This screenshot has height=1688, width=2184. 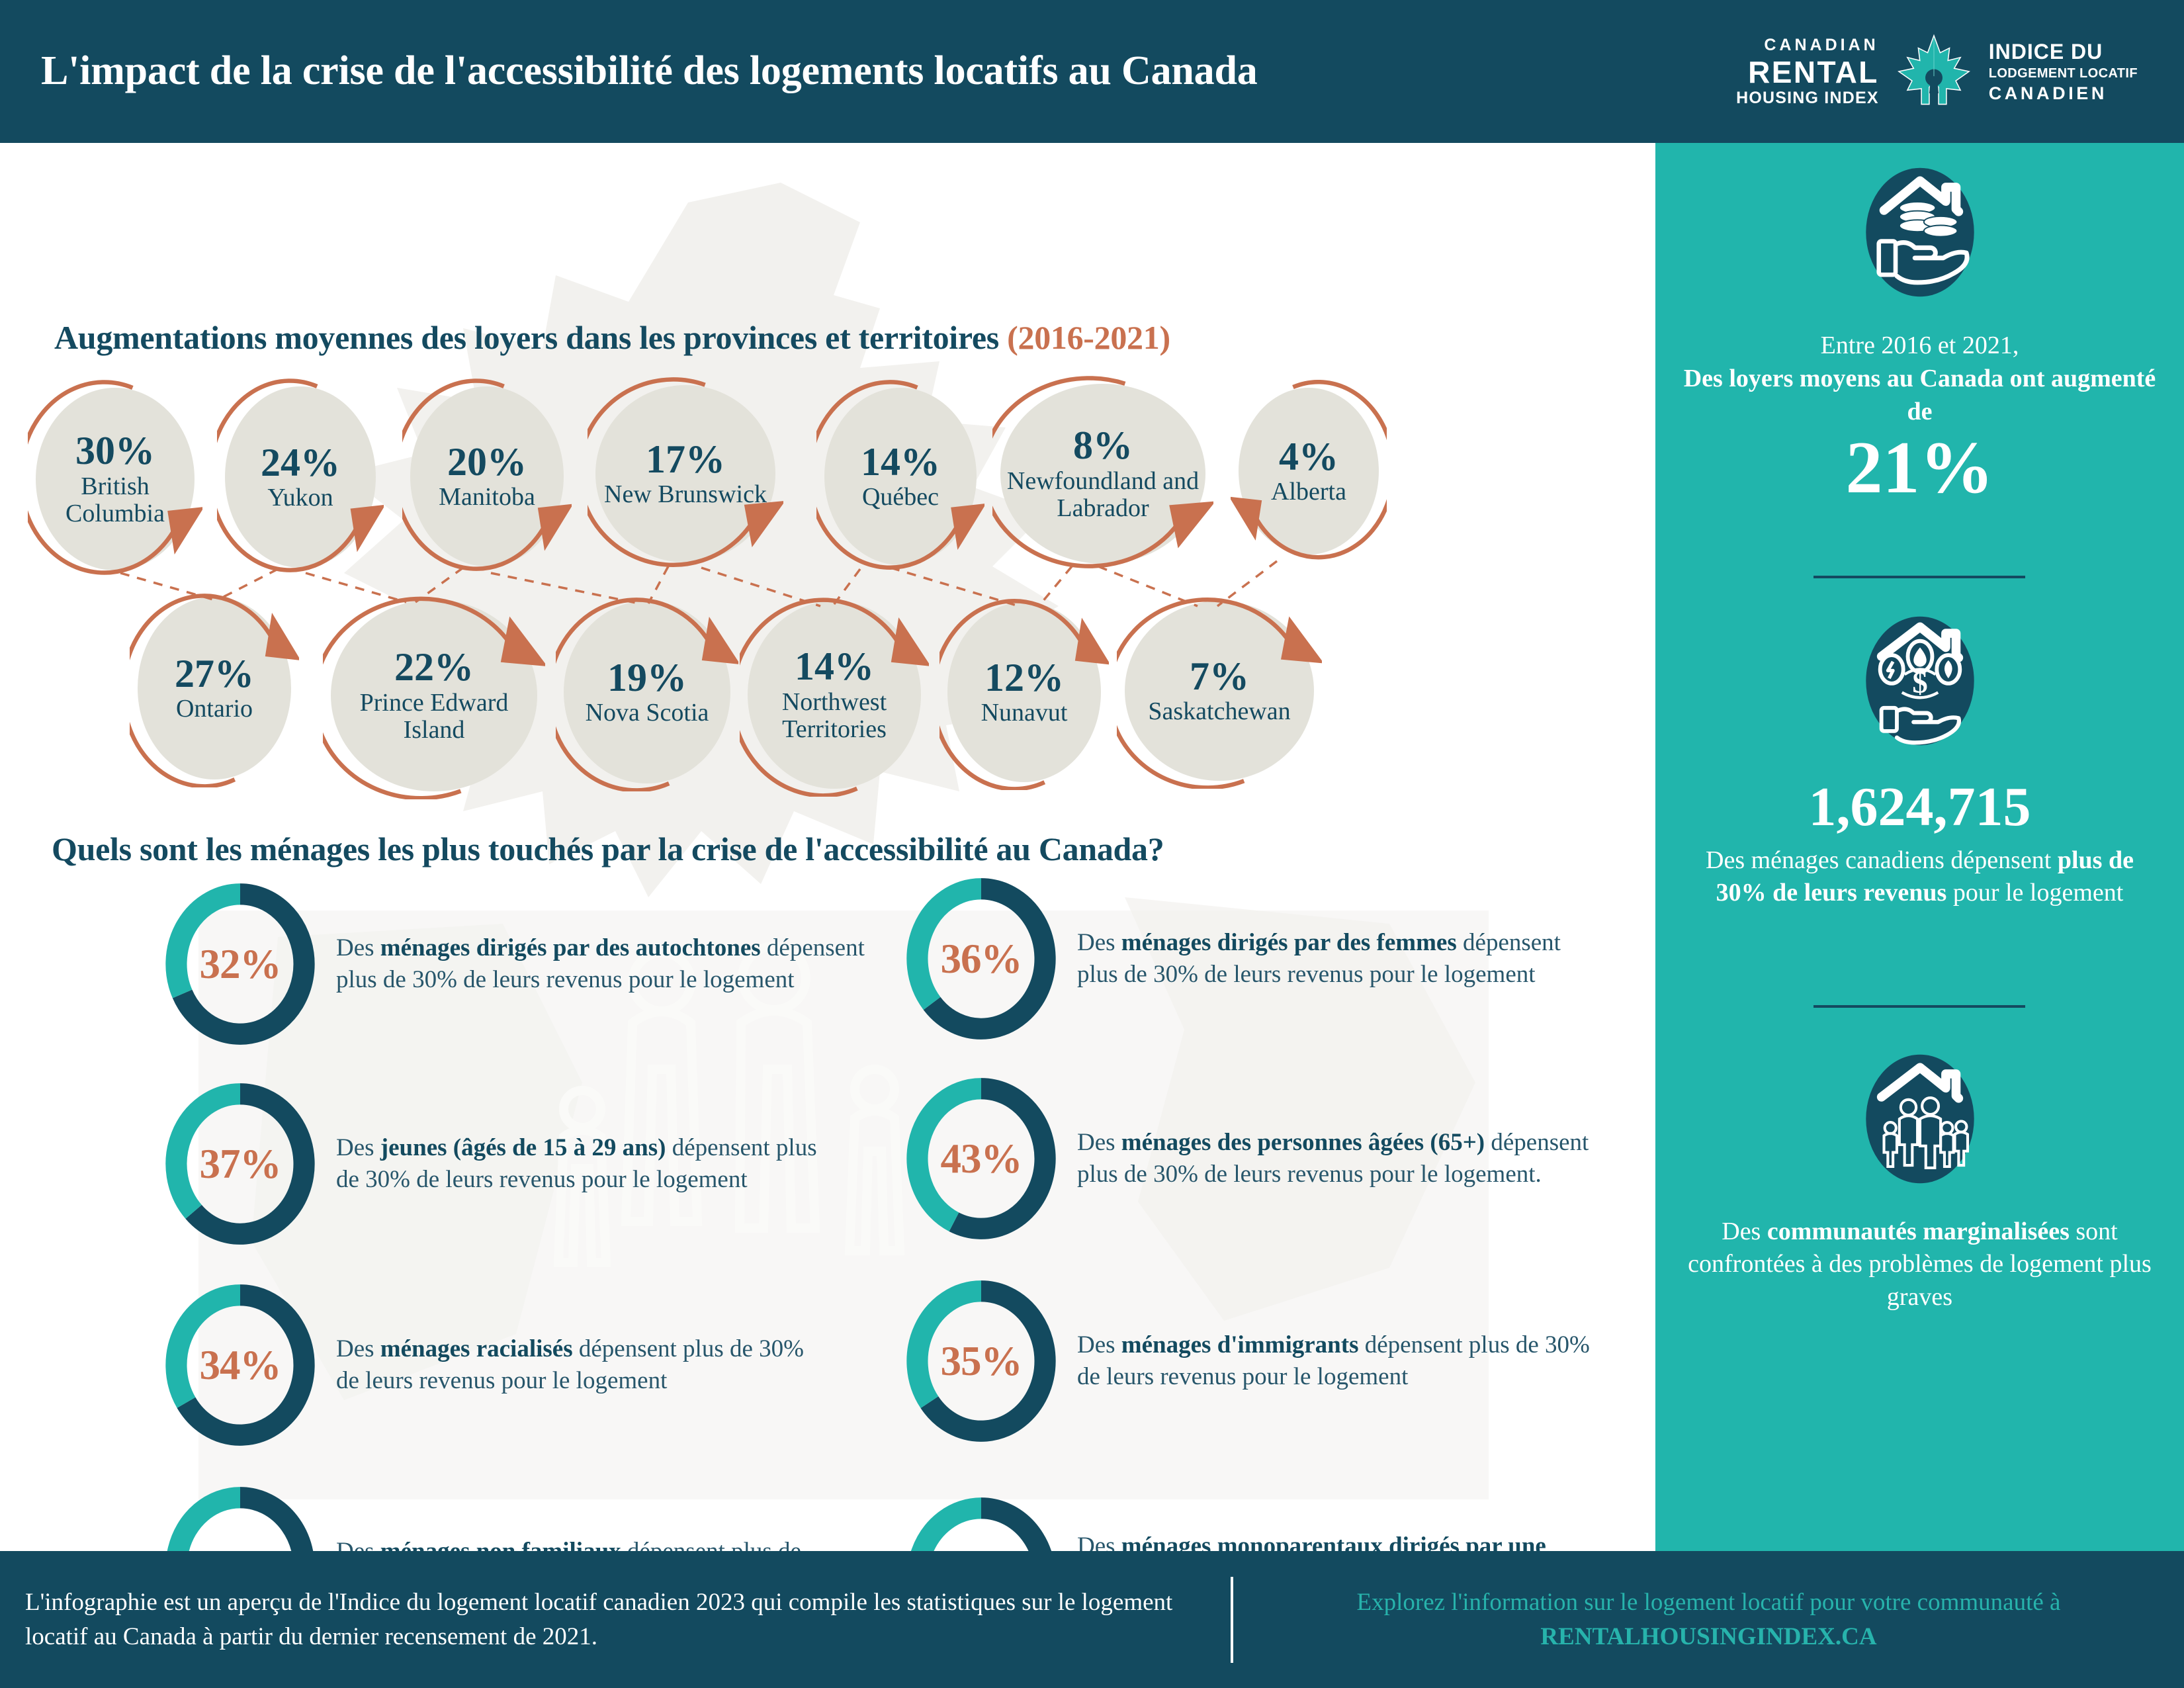 I want to click on province-bubble-nunavut: 12% Nunavut, so click(x=1028, y=692).